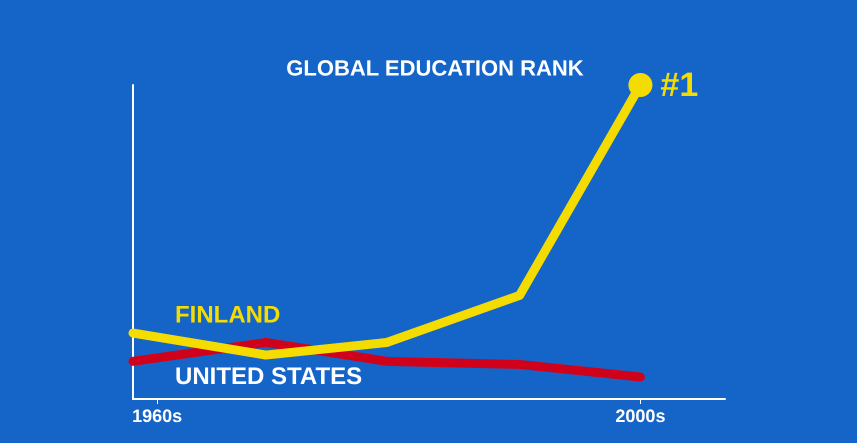  Describe the element at coordinates (157, 416) in the screenshot. I see `x-tick-label: 1960s` at that location.